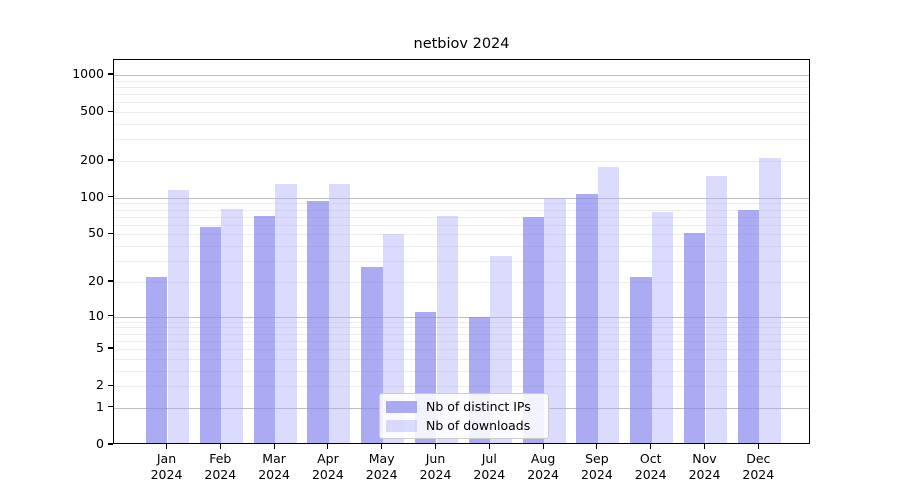  I want to click on y-tick-label: 10, so click(96, 315).